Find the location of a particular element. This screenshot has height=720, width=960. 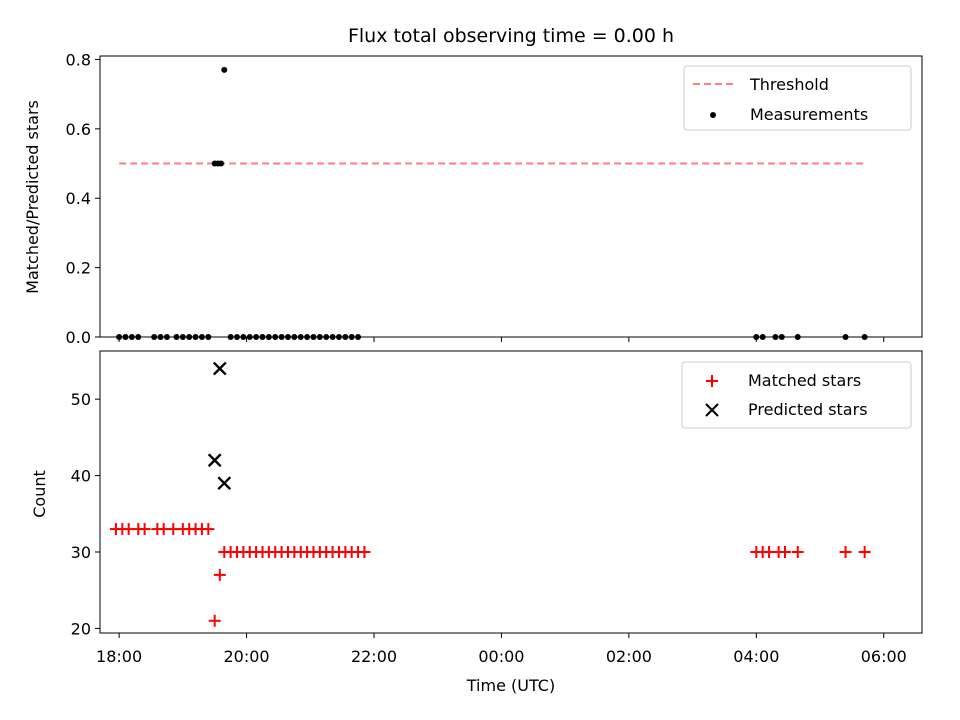

x-tick-label: 02:00 is located at coordinates (629, 656).